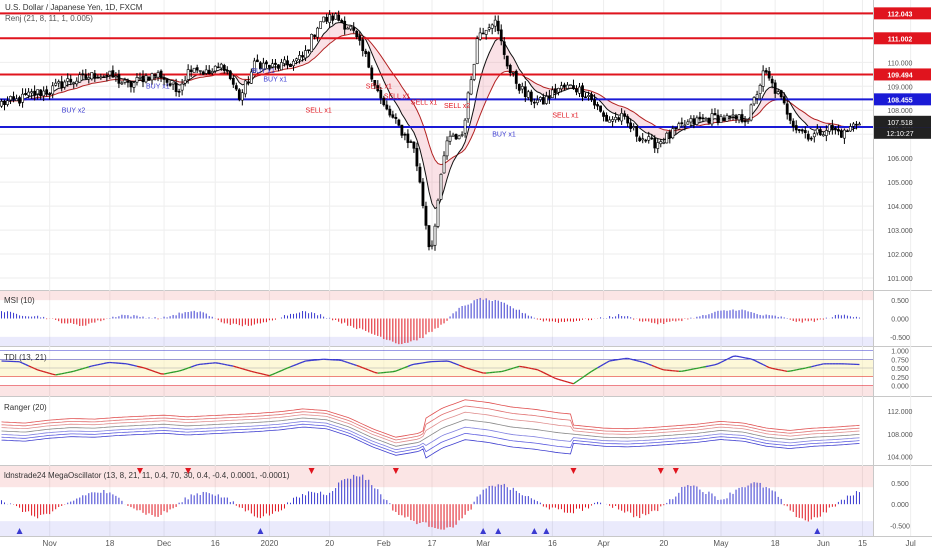  I want to click on y-tick-label: 0.000, so click(900, 387).